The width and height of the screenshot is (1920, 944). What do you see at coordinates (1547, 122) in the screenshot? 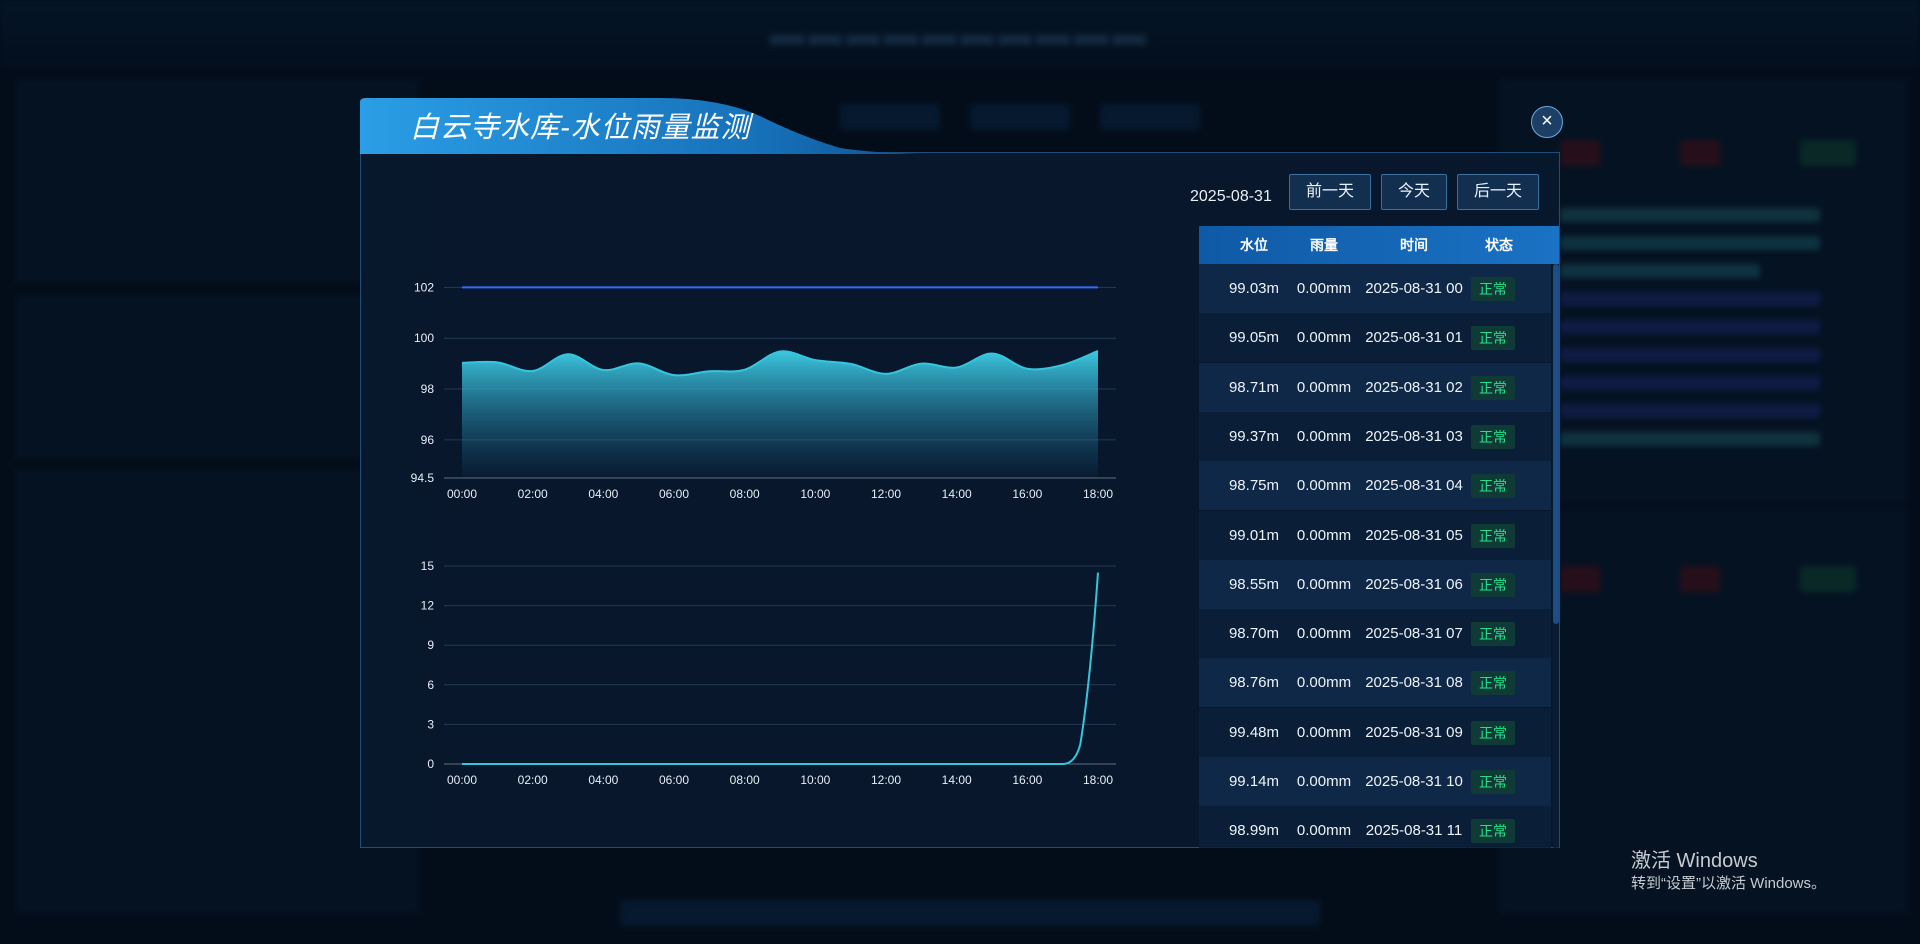
I see `close-button: ×` at bounding box center [1547, 122].